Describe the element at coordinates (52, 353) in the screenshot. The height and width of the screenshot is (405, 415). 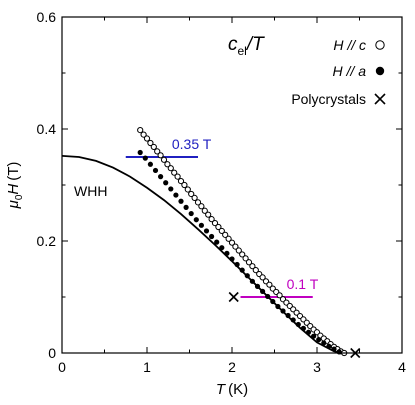
I see `y-tick-label: 0` at that location.